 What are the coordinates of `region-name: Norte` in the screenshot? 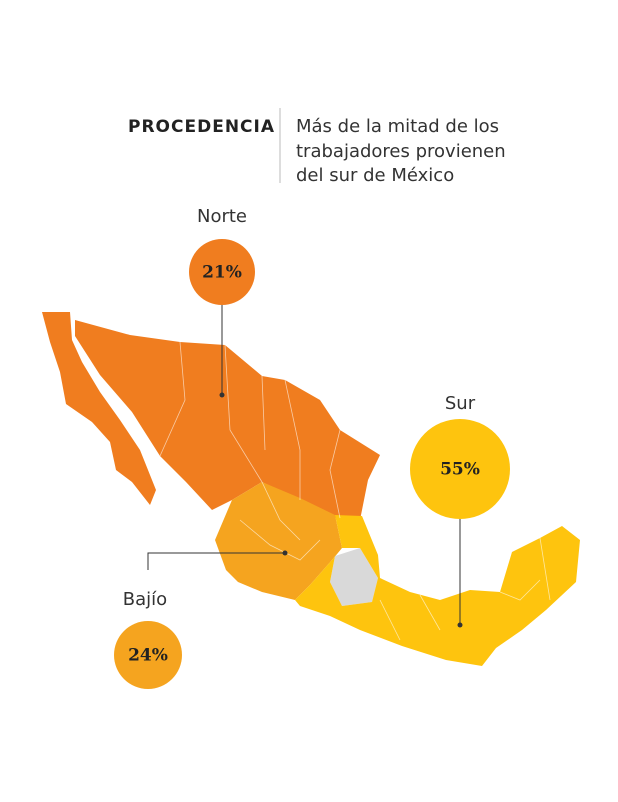 It's located at (222, 216).